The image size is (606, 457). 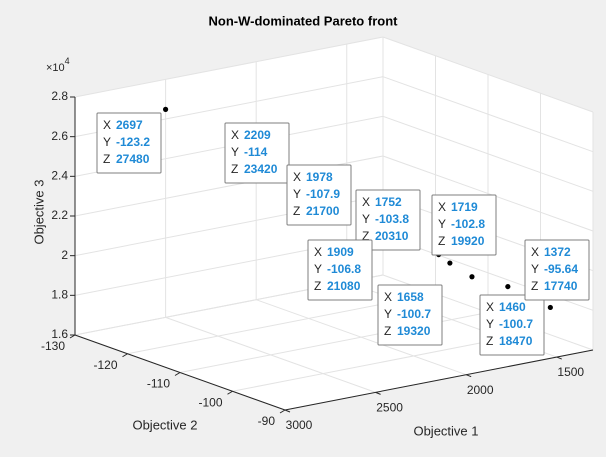 What do you see at coordinates (59, 96) in the screenshot?
I see `z-tick-label: 2.8` at bounding box center [59, 96].